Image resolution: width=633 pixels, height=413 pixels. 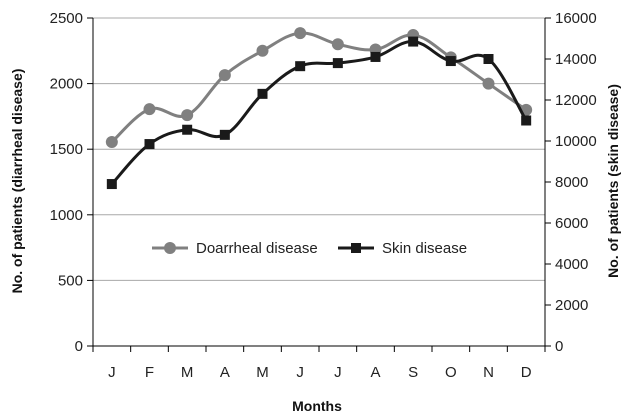 What do you see at coordinates (451, 372) in the screenshot?
I see `x-tick-label: O` at bounding box center [451, 372].